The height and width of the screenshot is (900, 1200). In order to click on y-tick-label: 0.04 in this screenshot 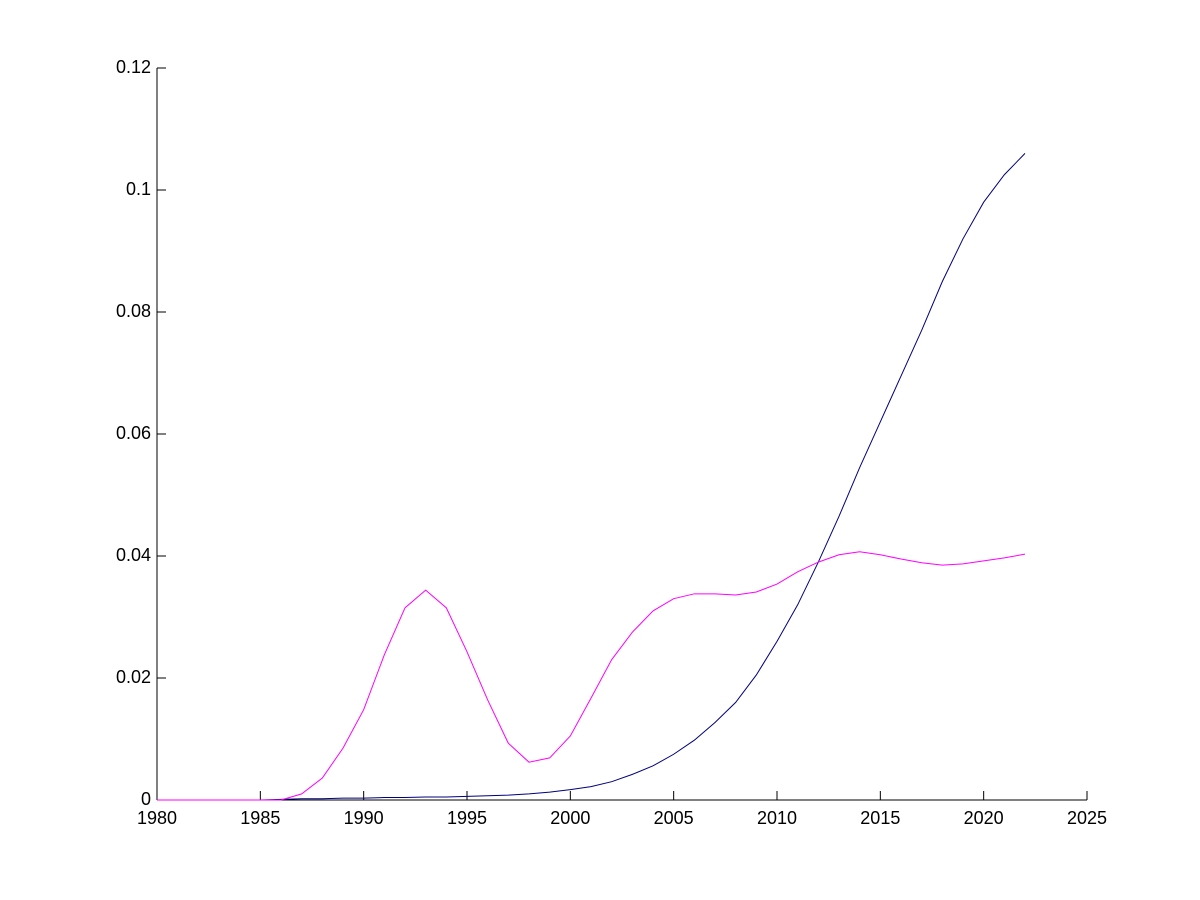, I will do `click(133, 555)`.